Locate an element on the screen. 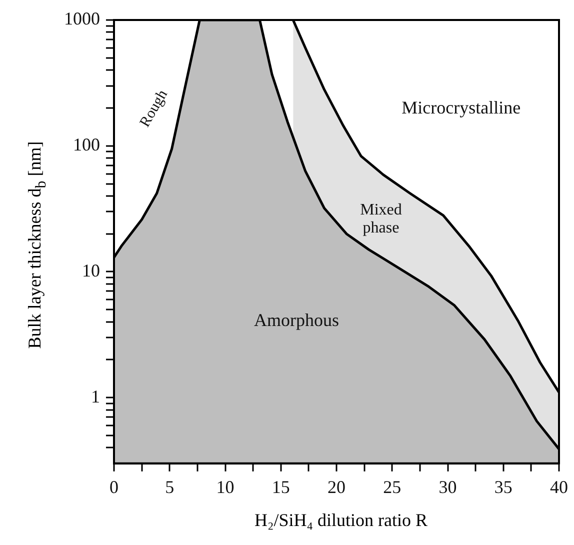  y-tick-label: 10 is located at coordinates (91, 270).